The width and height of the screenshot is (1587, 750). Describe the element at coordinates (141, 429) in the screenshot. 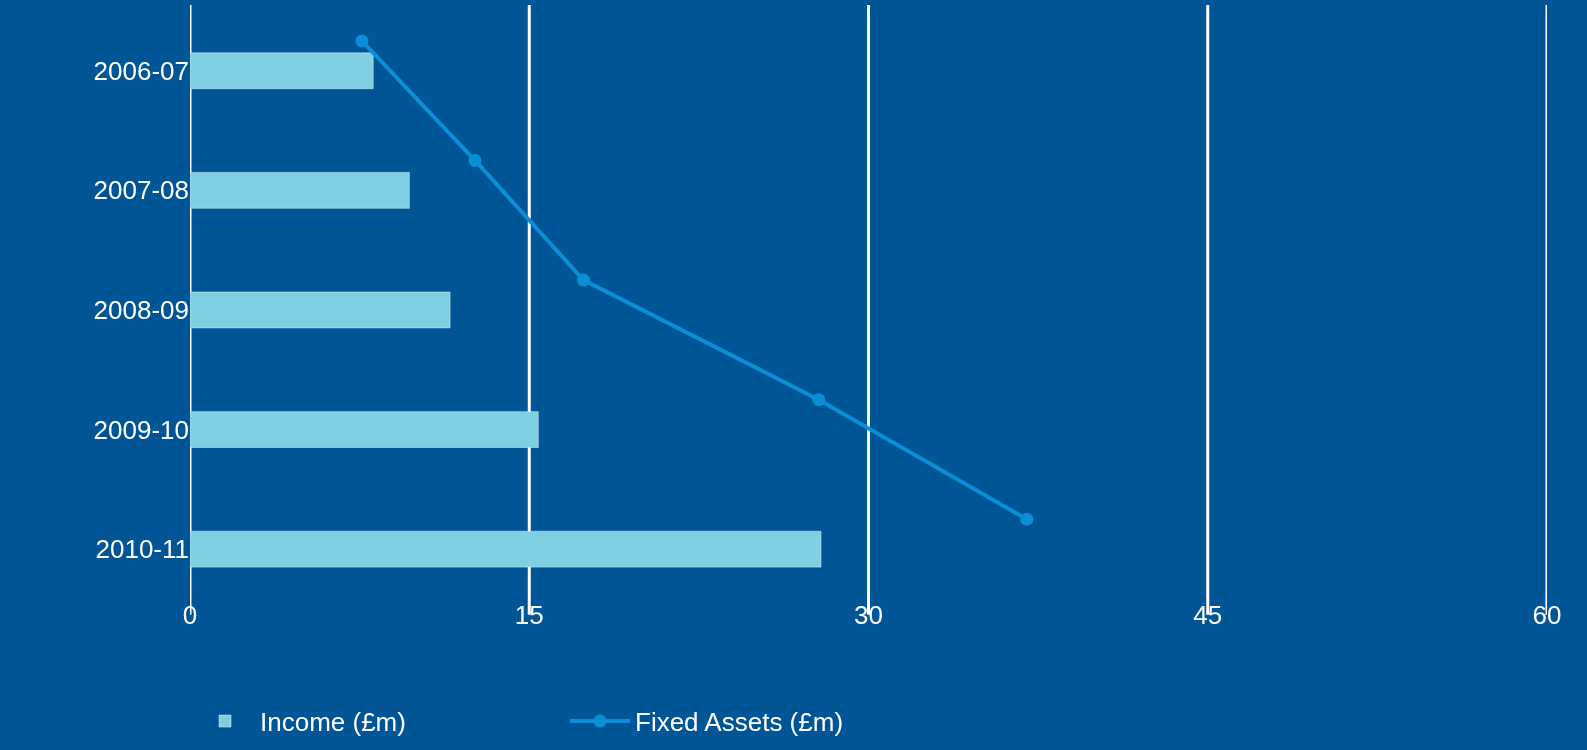

I see `y-tick-label: 2009-10` at that location.